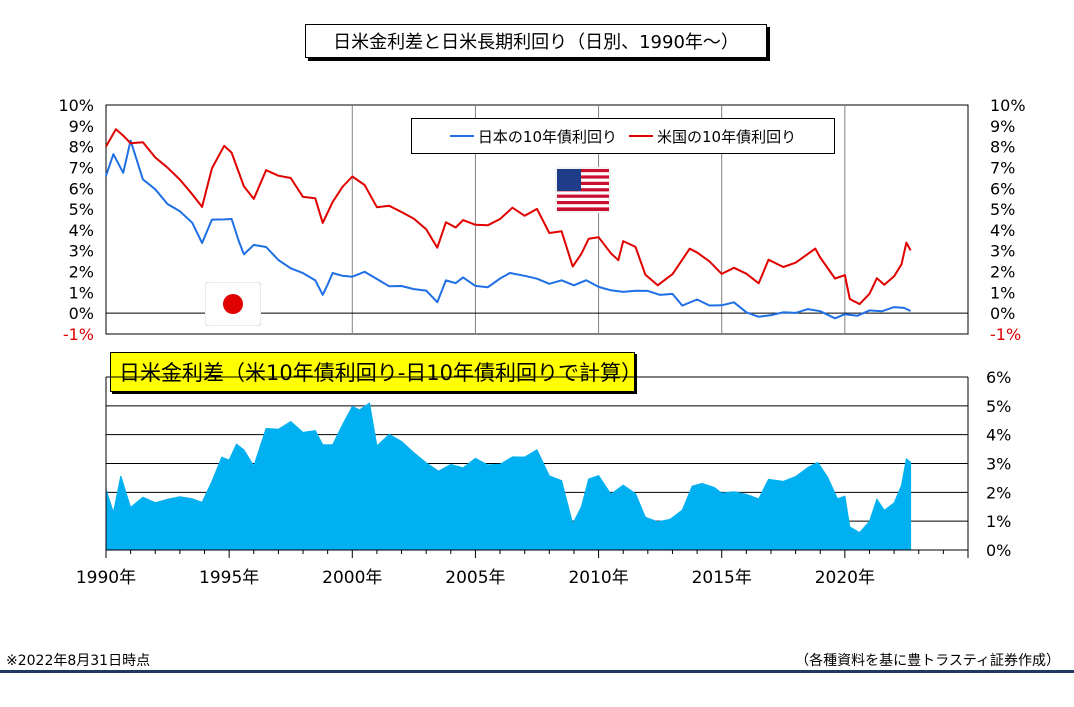  Describe the element at coordinates (81, 251) in the screenshot. I see `y-tick-label-left: 3%` at that location.